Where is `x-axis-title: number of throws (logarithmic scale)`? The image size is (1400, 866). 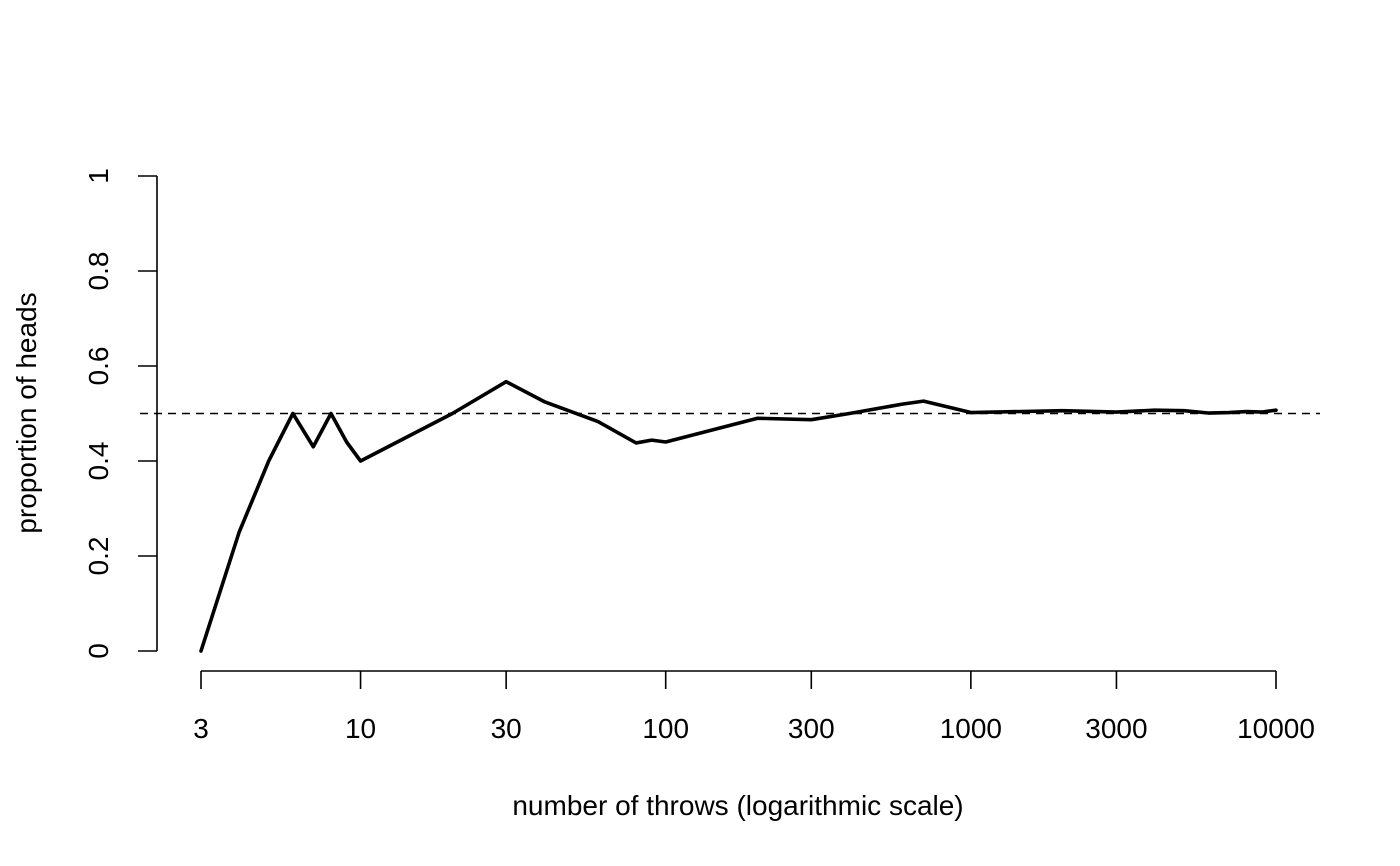
x-axis-title: number of throws (logarithmic scale) is located at coordinates (737, 805).